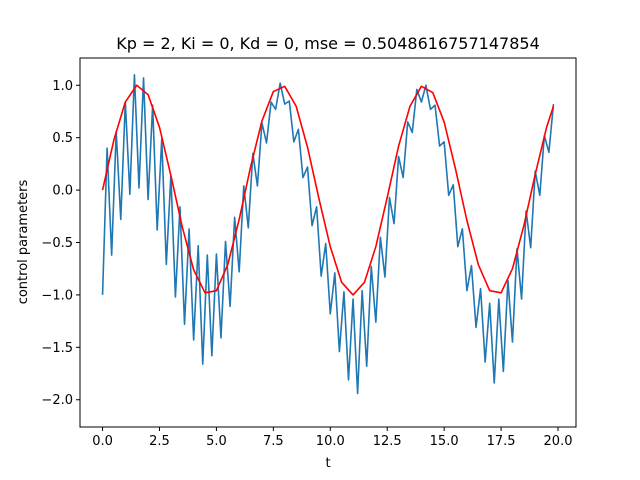  What do you see at coordinates (23, 241) in the screenshot?
I see `y-axis-label: control parameters` at bounding box center [23, 241].